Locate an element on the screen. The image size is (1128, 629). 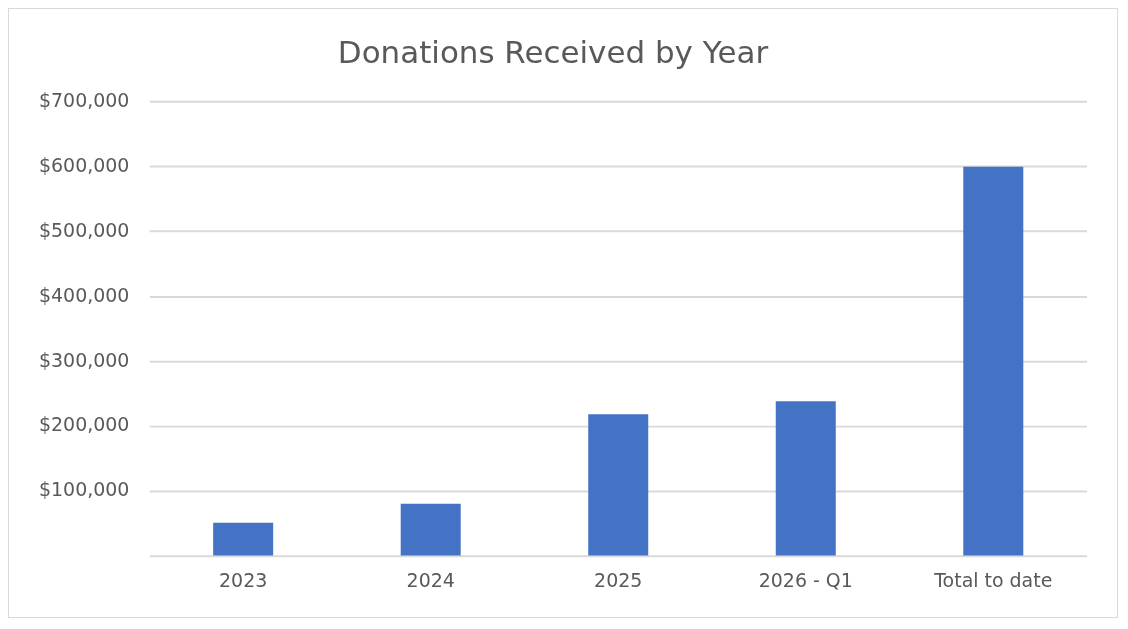
y-tick-label: $300,000 is located at coordinates (84, 359).